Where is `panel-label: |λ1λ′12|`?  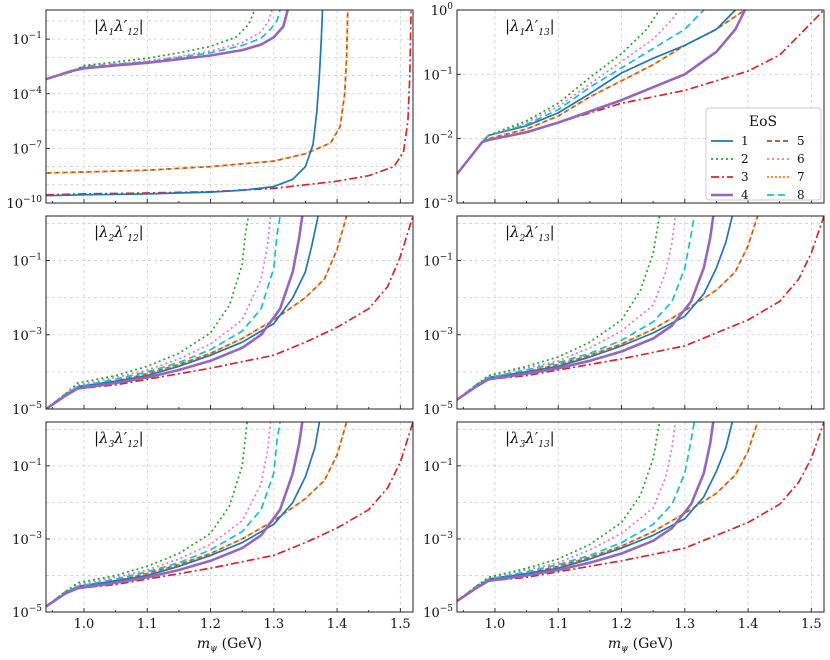 panel-label: |λ1λ′12| is located at coordinates (119, 27).